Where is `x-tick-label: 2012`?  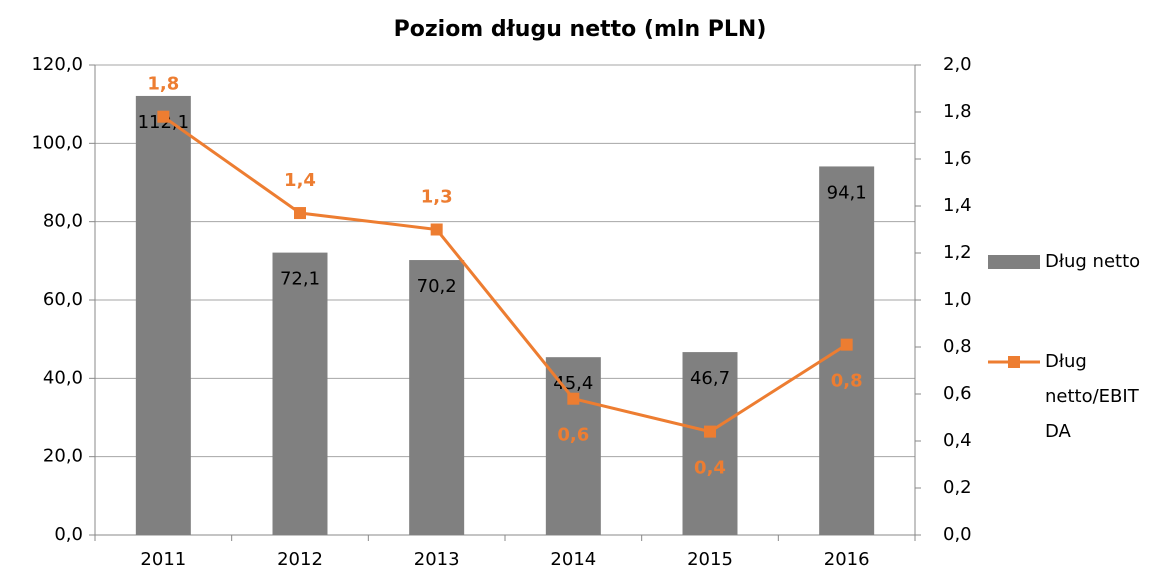
x-tick-label: 2012 is located at coordinates (300, 559).